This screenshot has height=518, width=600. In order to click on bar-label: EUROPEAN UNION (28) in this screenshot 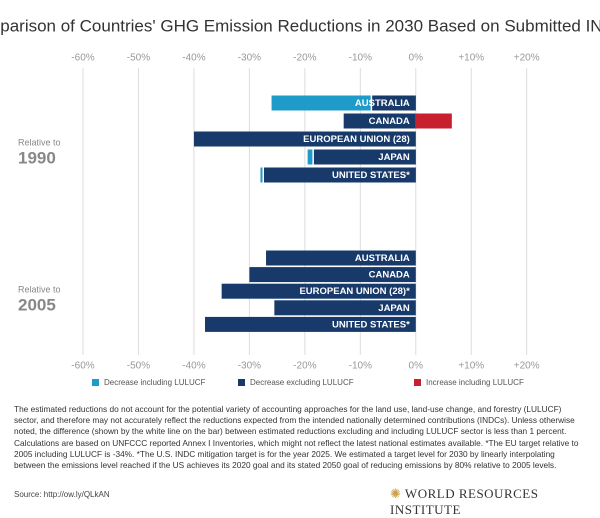, I will do `click(356, 139)`.